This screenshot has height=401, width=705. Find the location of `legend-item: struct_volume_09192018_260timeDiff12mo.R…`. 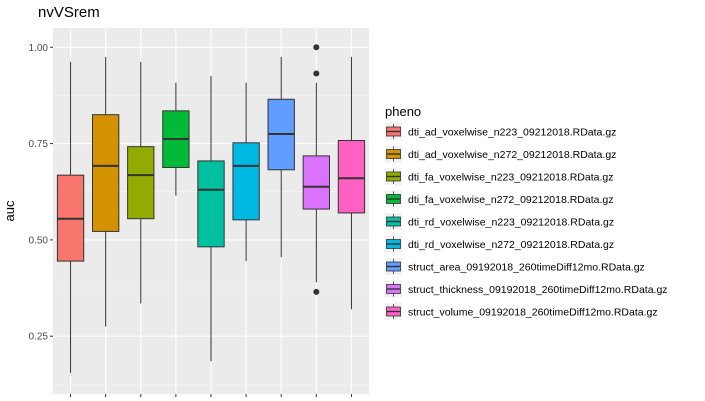

legend-item: struct_volume_09192018_260timeDiff12mo.R… is located at coordinates (521, 311).